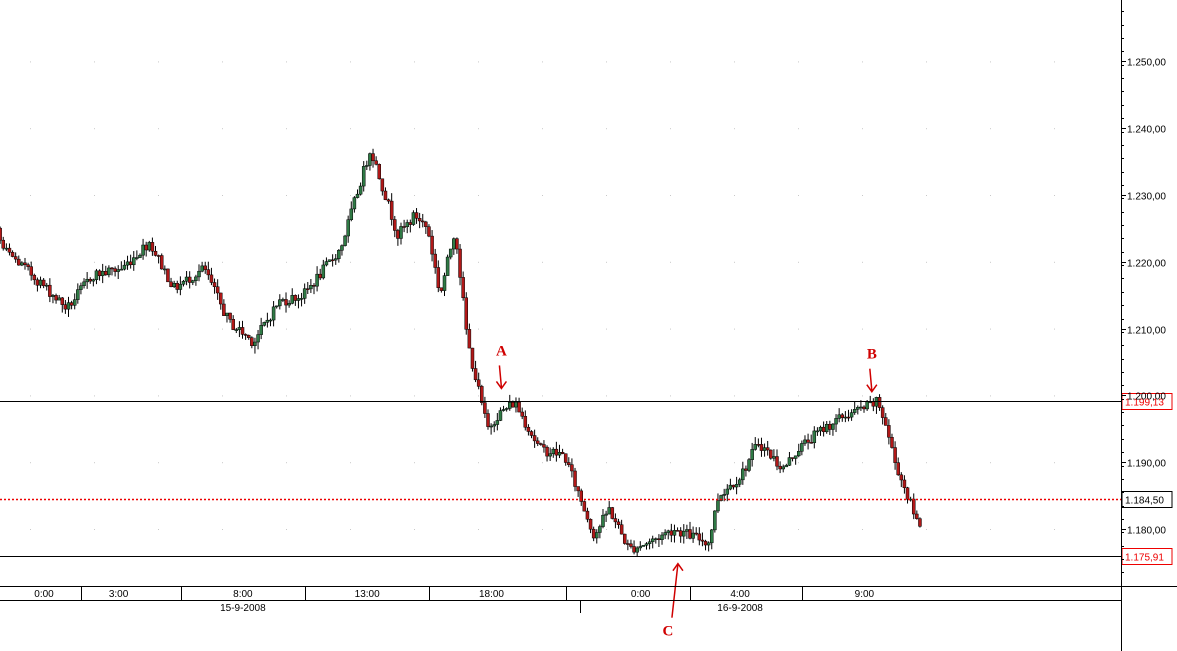 Image resolution: width=1177 pixels, height=651 pixels. I want to click on level-price-label: 1.175,91, so click(1144, 558).